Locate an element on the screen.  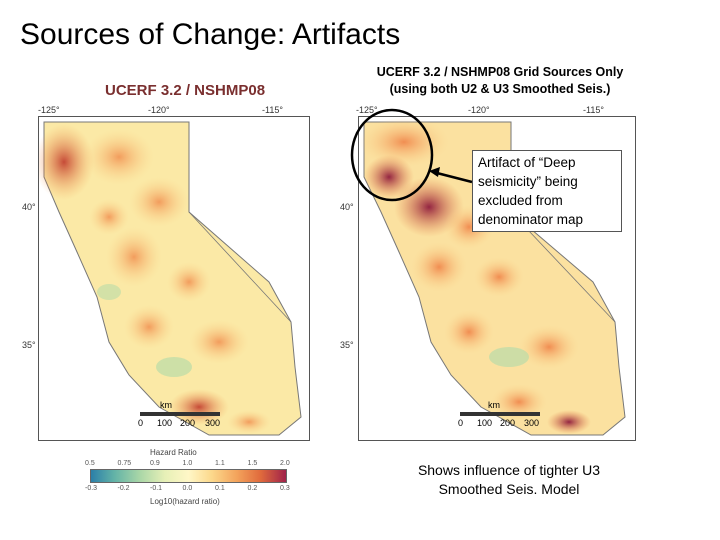
slide-title: Sources of Change: Artifacts is located at coordinates (210, 34).